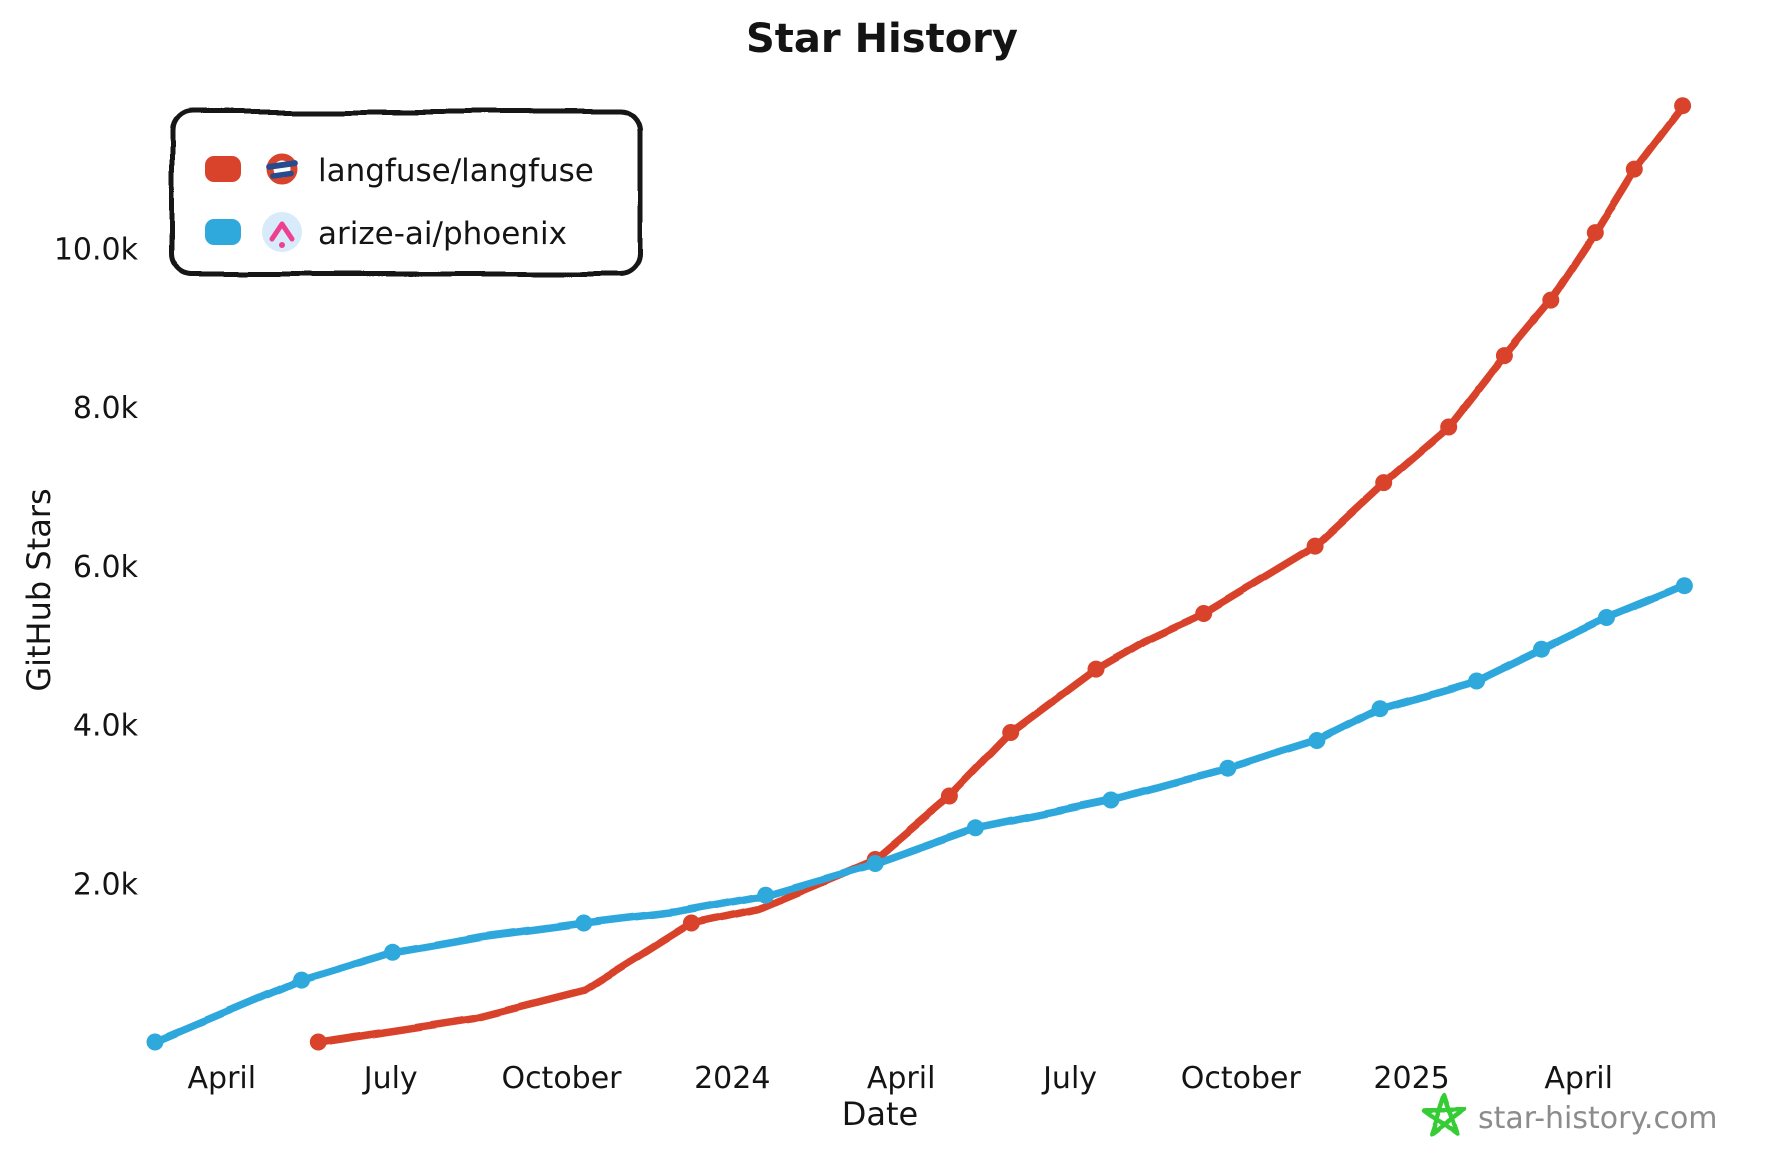 The height and width of the screenshot is (1172, 1786). Describe the element at coordinates (223, 232) in the screenshot. I see `phoenix-series-swatch` at that location.